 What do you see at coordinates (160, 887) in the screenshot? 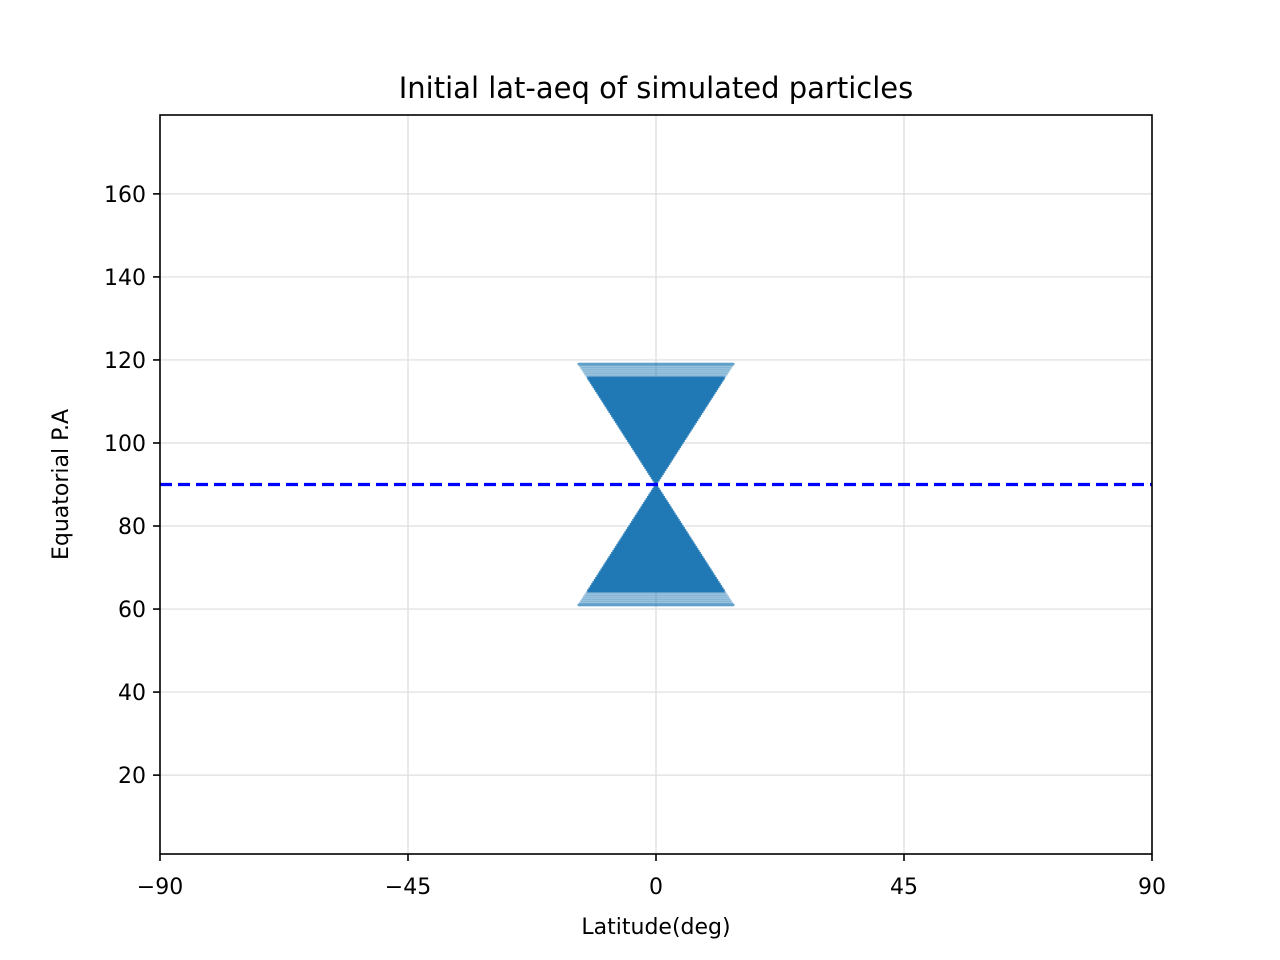
I see `x-tick-label: −90` at bounding box center [160, 887].